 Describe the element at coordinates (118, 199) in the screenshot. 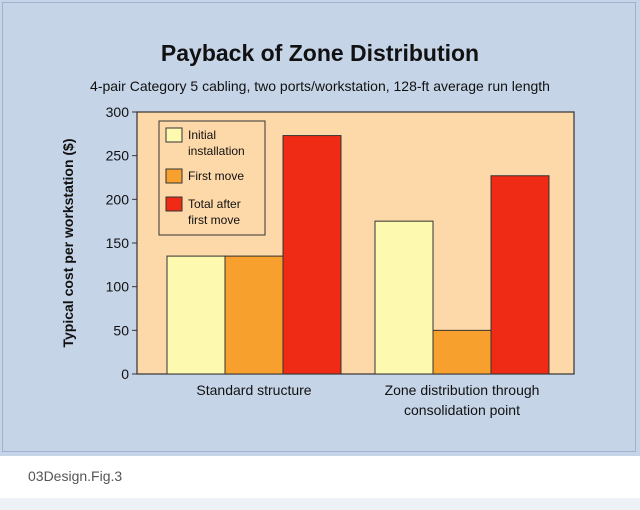

I see `y-tick-label-4: 200` at that location.